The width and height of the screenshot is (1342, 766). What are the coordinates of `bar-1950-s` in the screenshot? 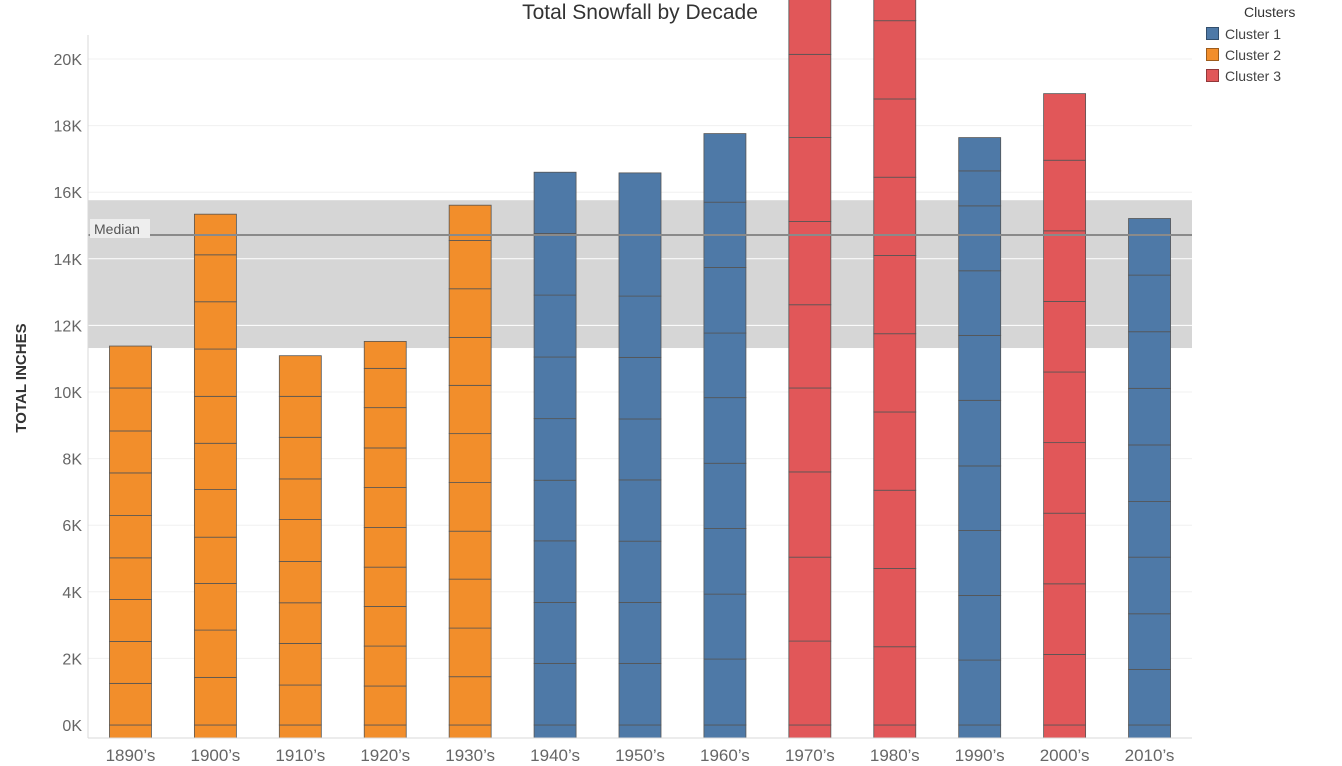 It's located at (640, 455).